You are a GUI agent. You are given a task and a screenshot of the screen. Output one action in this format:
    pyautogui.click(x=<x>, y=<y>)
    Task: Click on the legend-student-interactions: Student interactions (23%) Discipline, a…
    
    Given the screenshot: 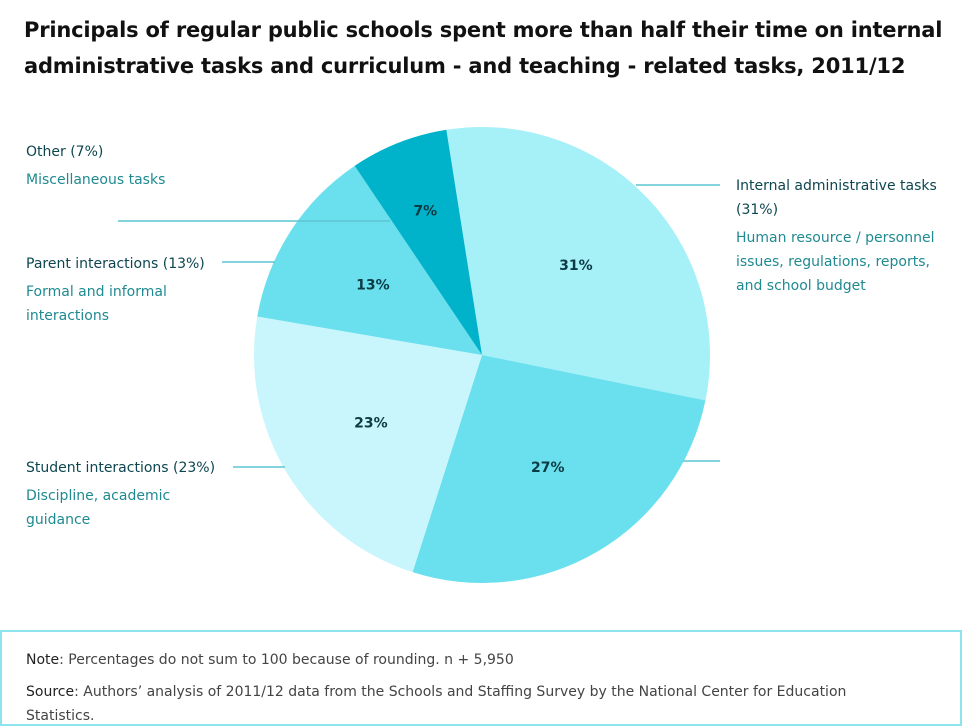 What is the action you would take?
    pyautogui.click(x=126, y=494)
    